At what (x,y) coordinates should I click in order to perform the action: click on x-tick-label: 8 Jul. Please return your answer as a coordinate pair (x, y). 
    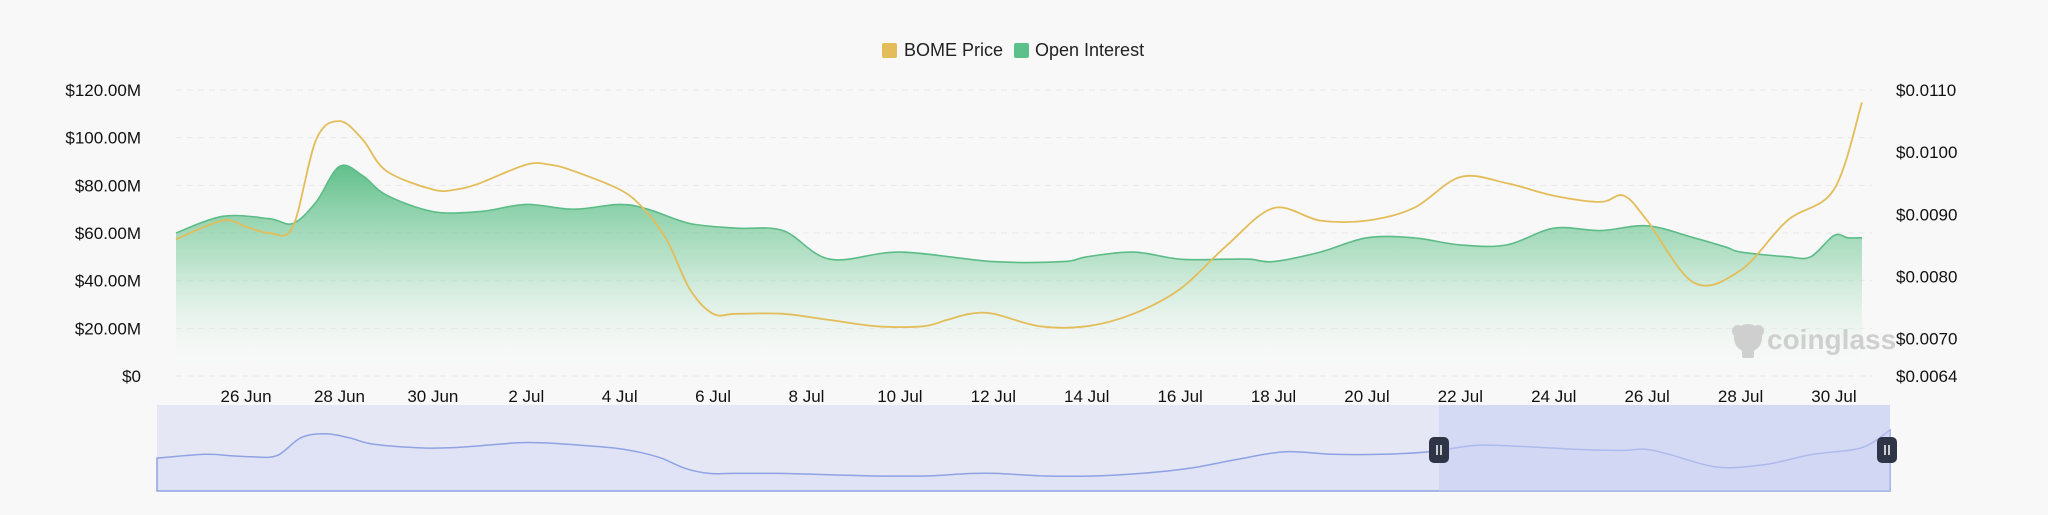
    Looking at the image, I should click on (807, 396).